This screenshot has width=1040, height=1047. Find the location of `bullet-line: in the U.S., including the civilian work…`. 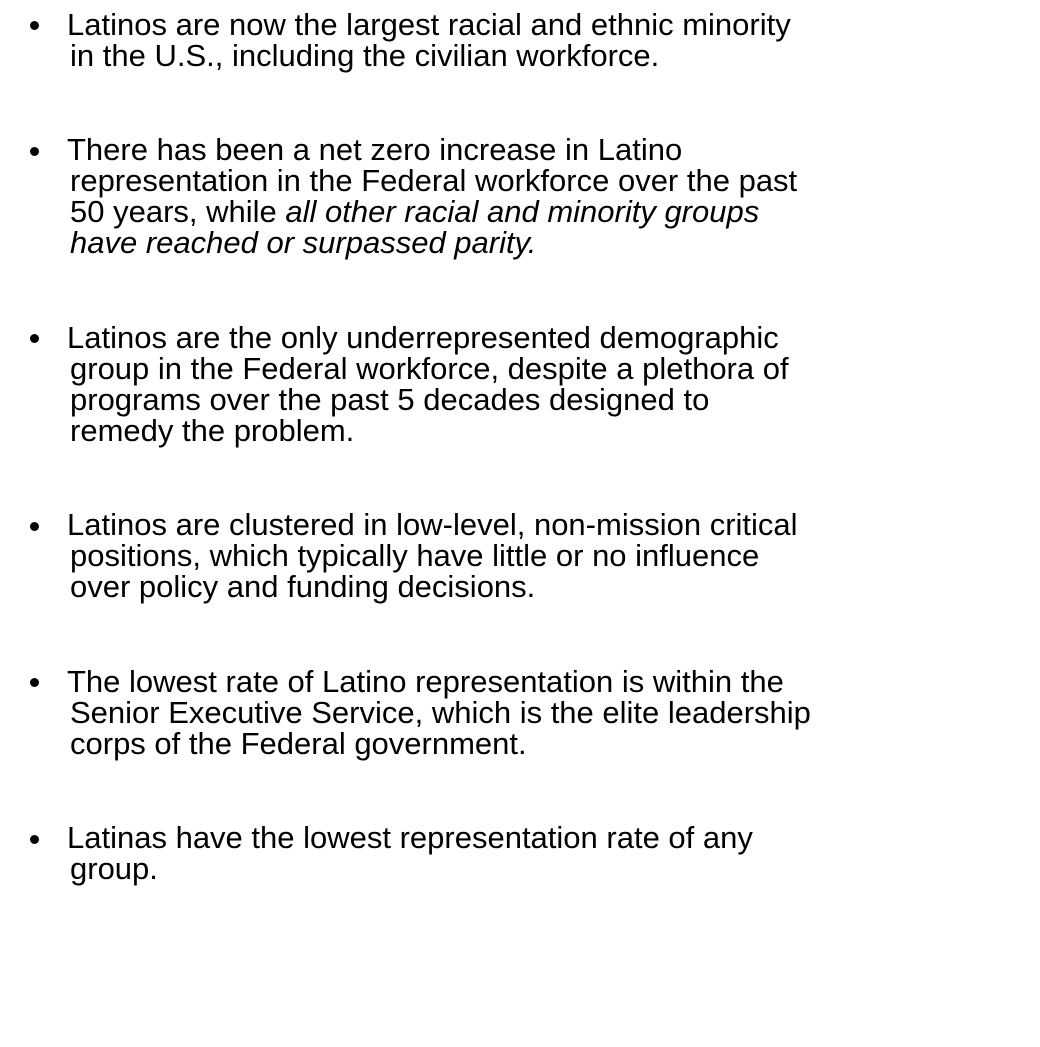

bullet-line: in the U.S., including the civilian work… is located at coordinates (364, 55).